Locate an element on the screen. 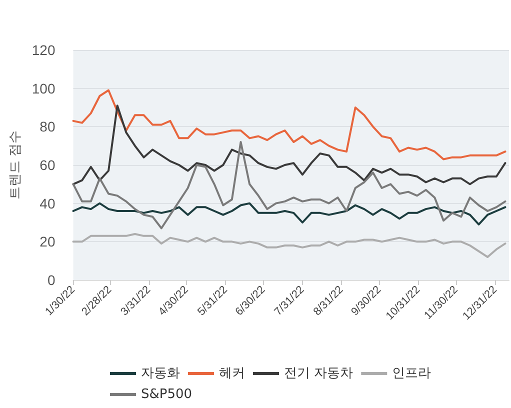 The image size is (511, 408). y-tick-label: 120 is located at coordinates (44, 50).